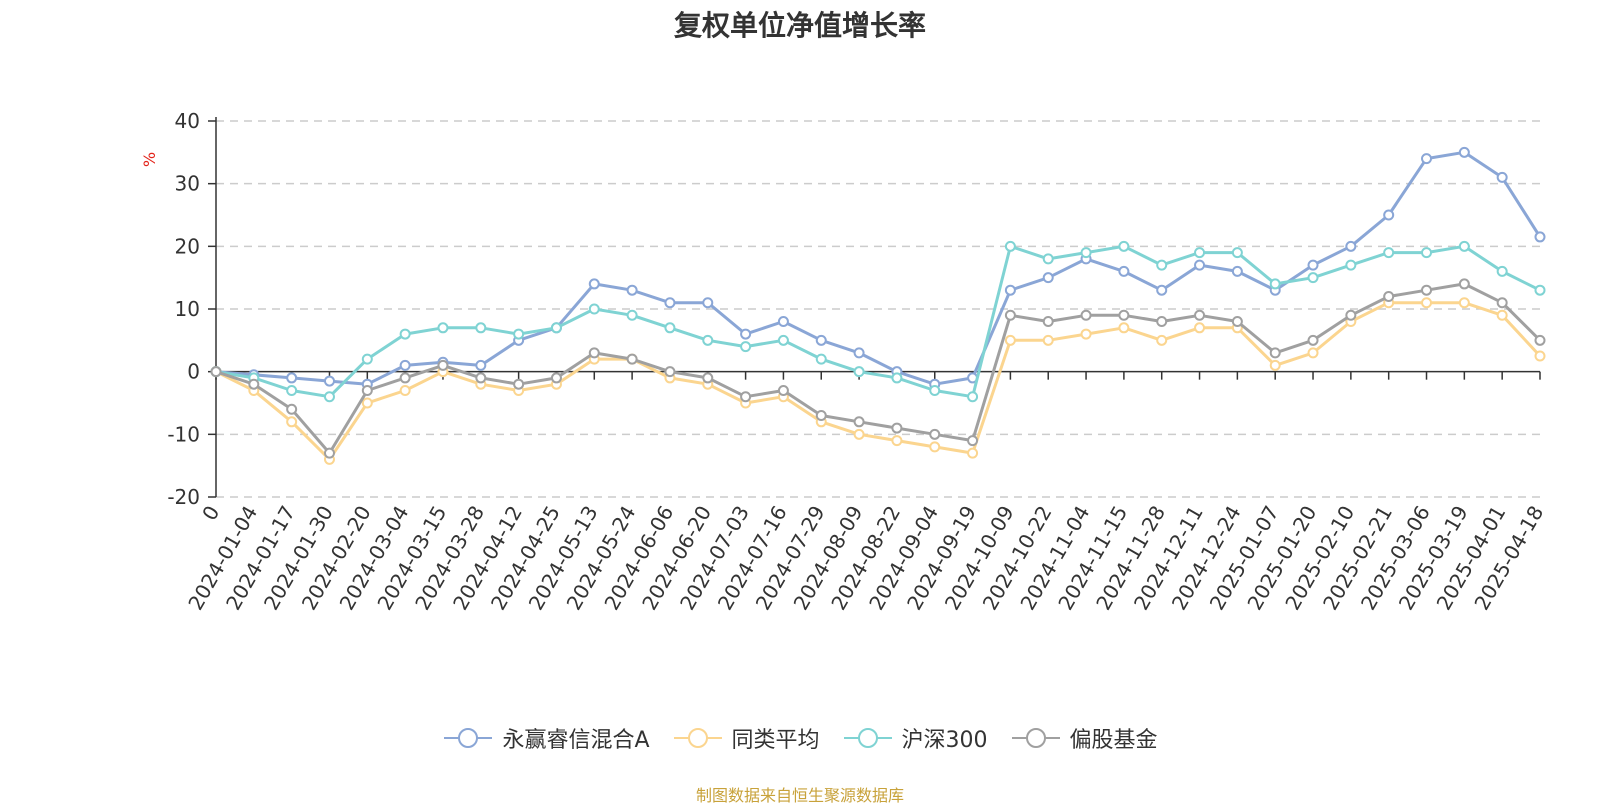 This screenshot has height=806, width=1600. I want to click on legend-label: 同类平均, so click(775, 740).